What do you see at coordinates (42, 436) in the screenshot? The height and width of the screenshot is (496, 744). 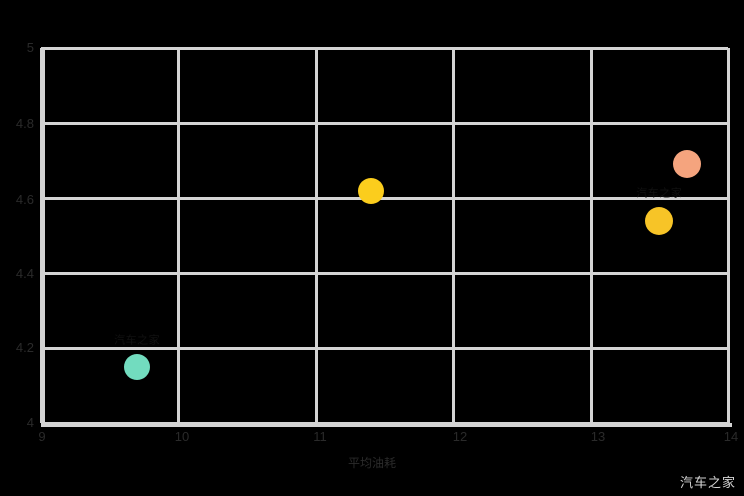 I see `x-tick-label: 9` at bounding box center [42, 436].